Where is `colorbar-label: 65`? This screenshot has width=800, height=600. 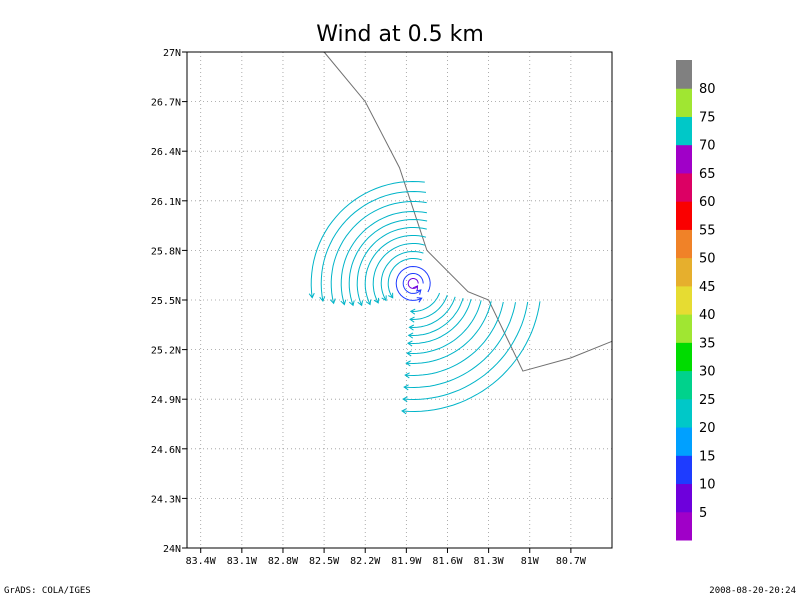 colorbar-label: 65 is located at coordinates (707, 174).